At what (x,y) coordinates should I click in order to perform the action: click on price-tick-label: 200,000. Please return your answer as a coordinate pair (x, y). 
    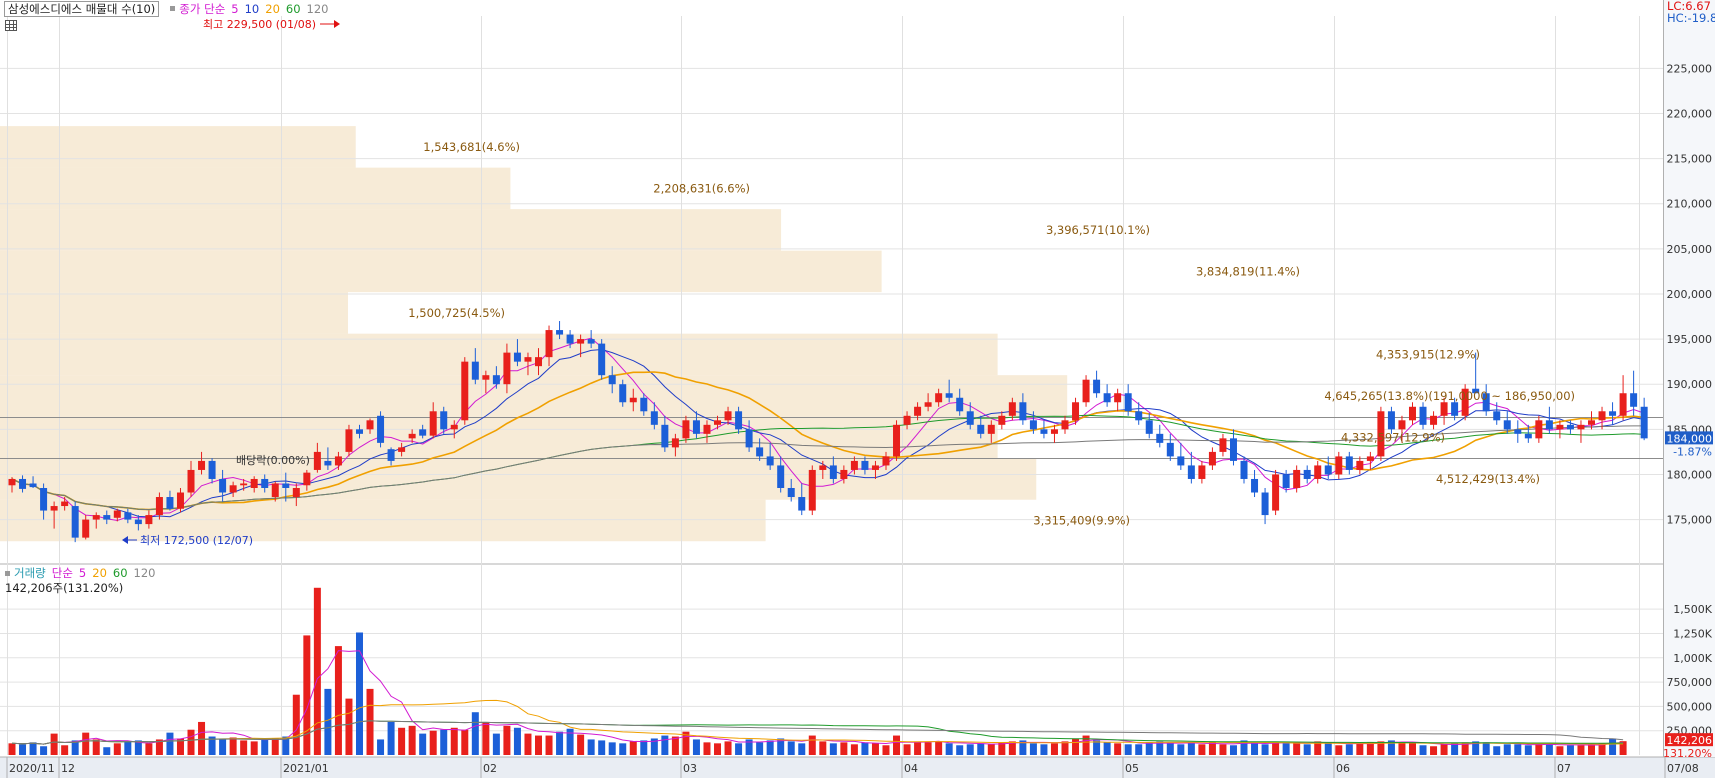
    Looking at the image, I should click on (1690, 294).